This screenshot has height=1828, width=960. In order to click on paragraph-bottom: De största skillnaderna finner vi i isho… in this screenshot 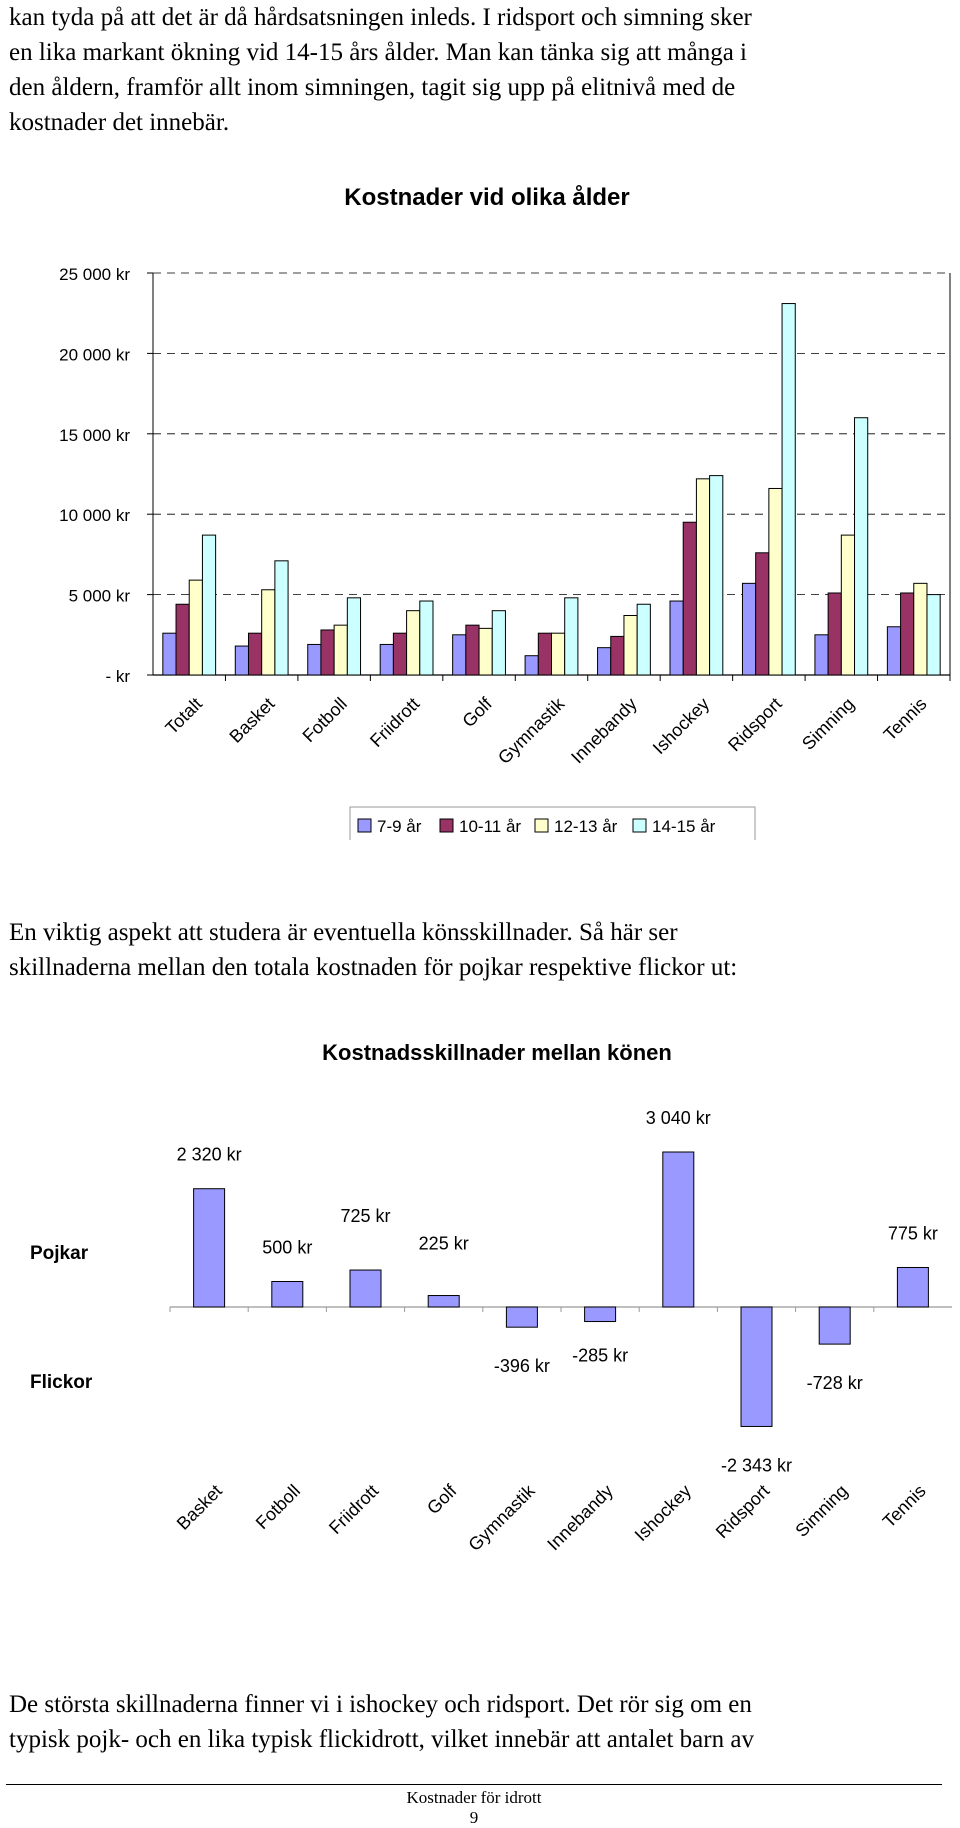, I will do `click(479, 1722)`.